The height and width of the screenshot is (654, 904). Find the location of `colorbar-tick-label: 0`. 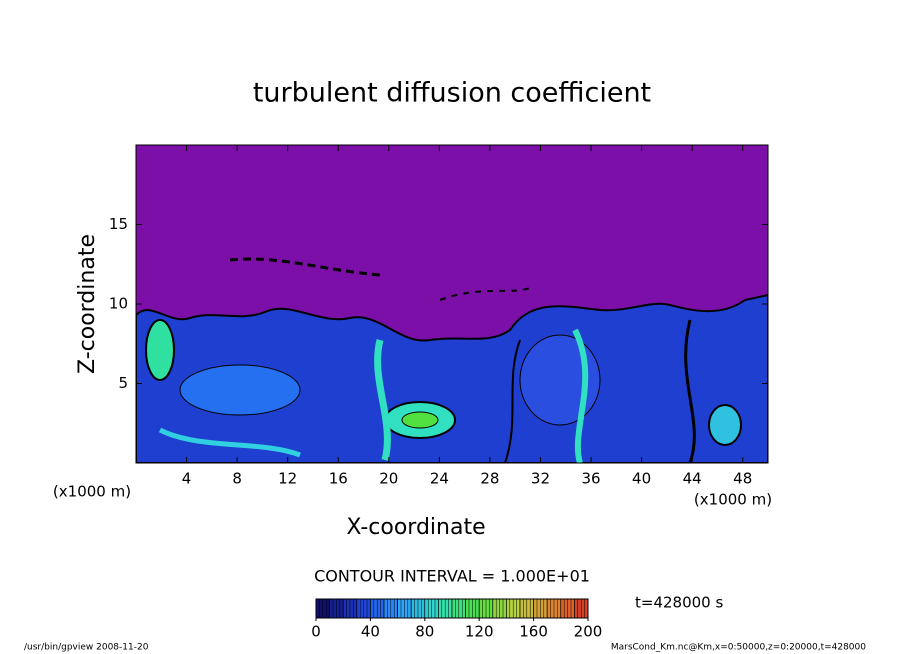

colorbar-tick-label: 0 is located at coordinates (316, 632).